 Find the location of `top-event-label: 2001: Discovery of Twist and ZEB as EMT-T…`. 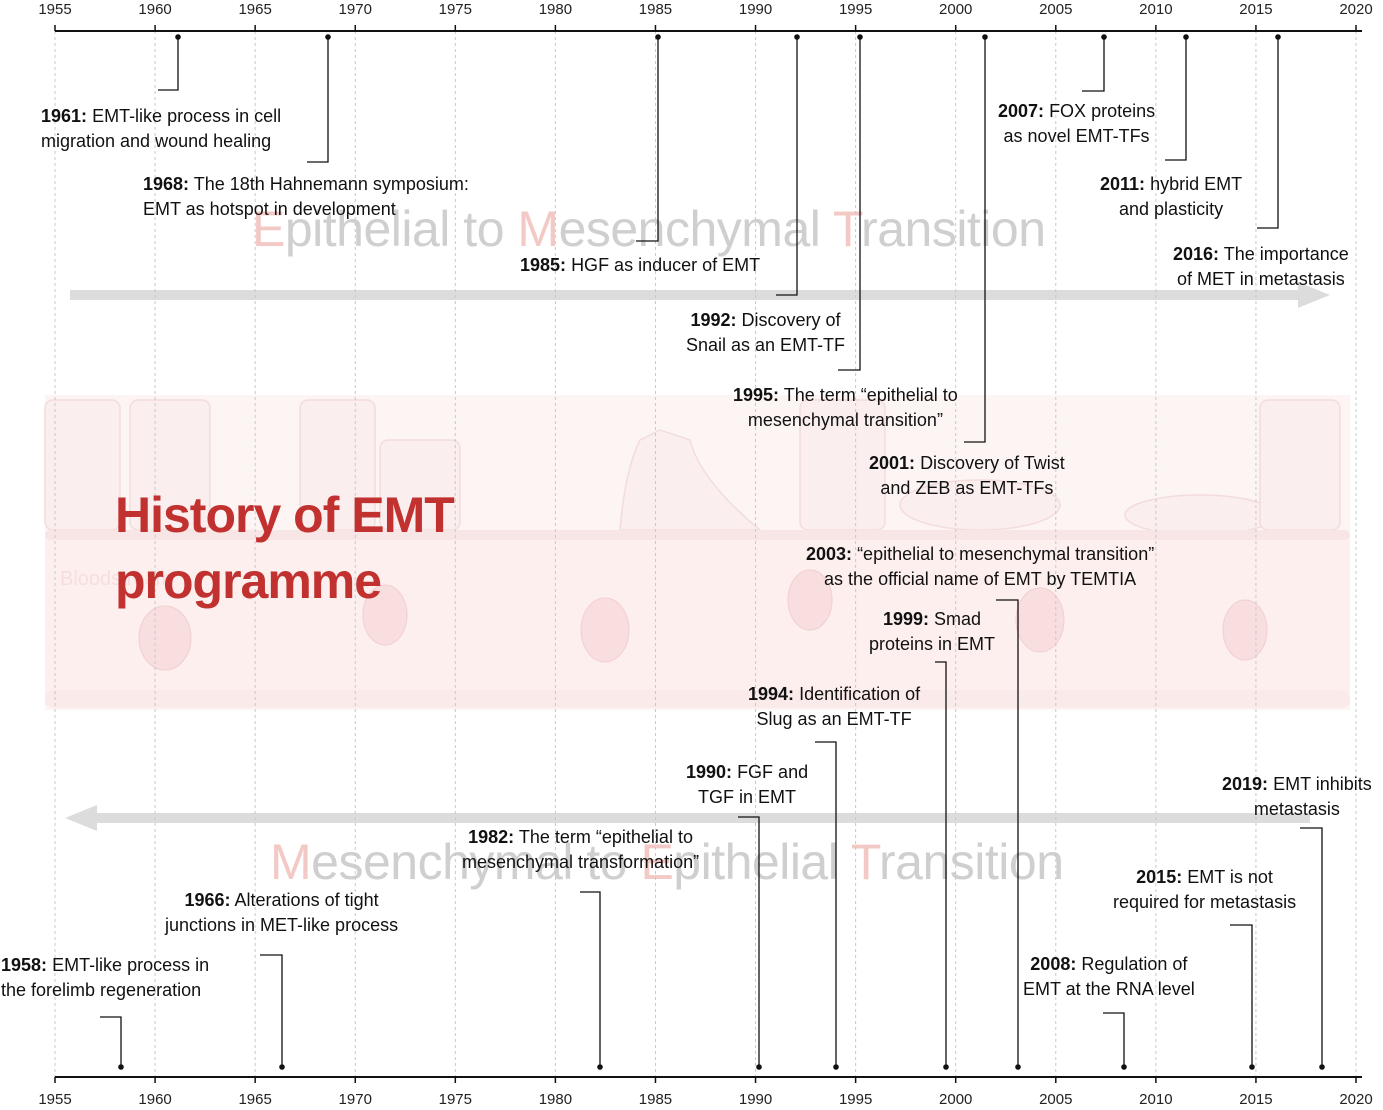

top-event-label: 2001: Discovery of Twist and ZEB as EMT-T… is located at coordinates (967, 476).